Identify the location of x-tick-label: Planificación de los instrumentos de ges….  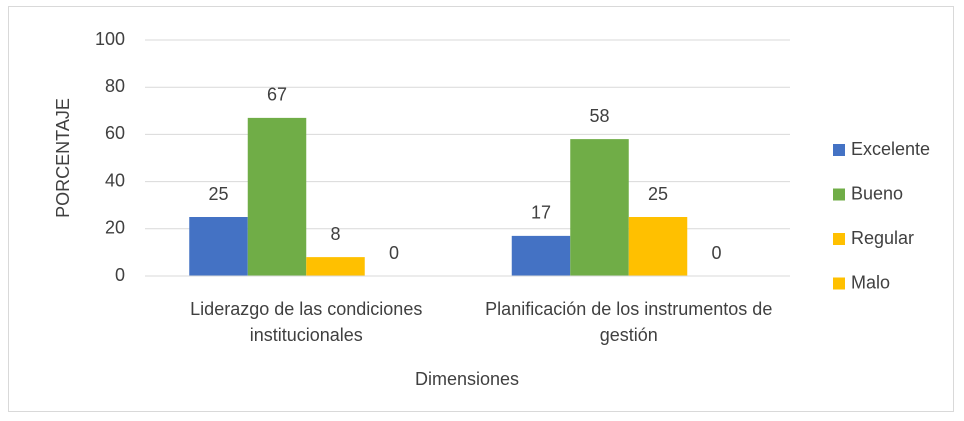
(629, 322).